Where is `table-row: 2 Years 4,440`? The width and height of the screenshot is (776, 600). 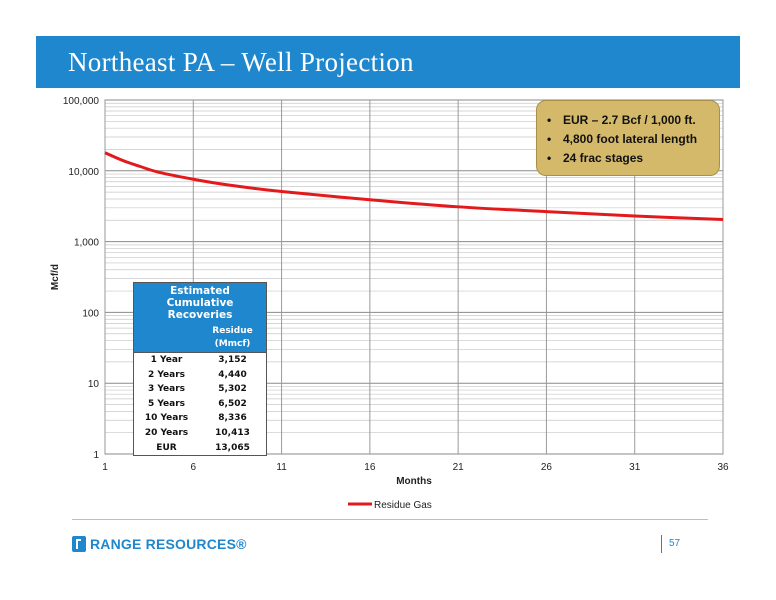
table-row: 2 Years 4,440 is located at coordinates (197, 374).